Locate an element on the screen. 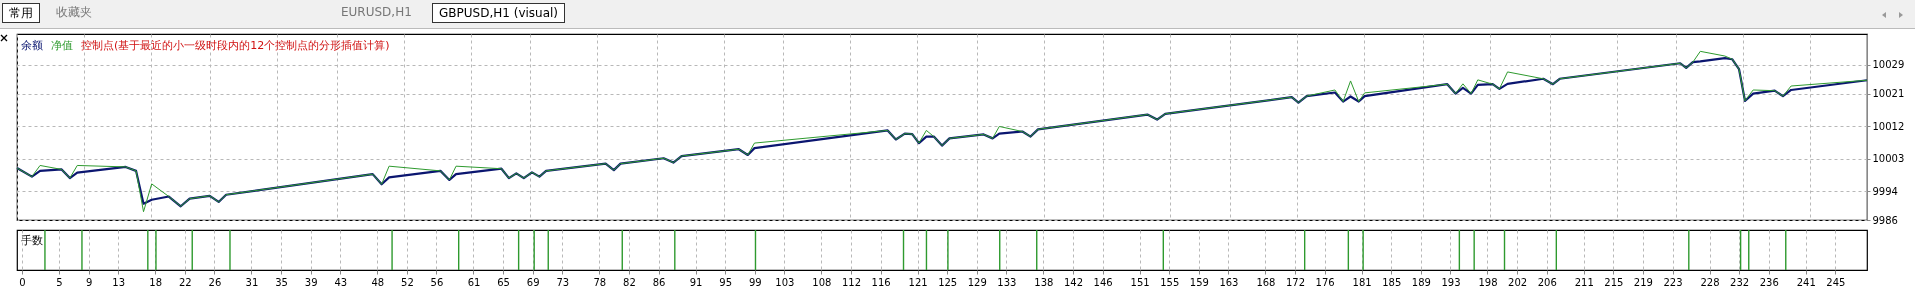 This screenshot has width=1915, height=294. x-tick-label: 223 is located at coordinates (1673, 282).